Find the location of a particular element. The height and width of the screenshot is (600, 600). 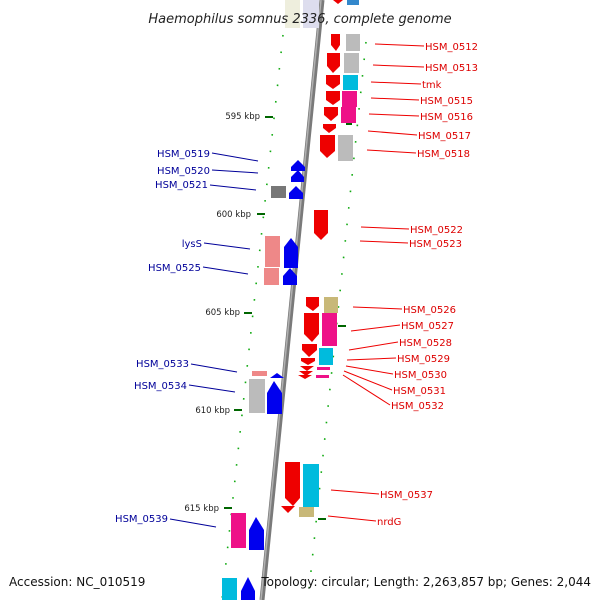

gene-lysS is located at coordinates (281, 252).